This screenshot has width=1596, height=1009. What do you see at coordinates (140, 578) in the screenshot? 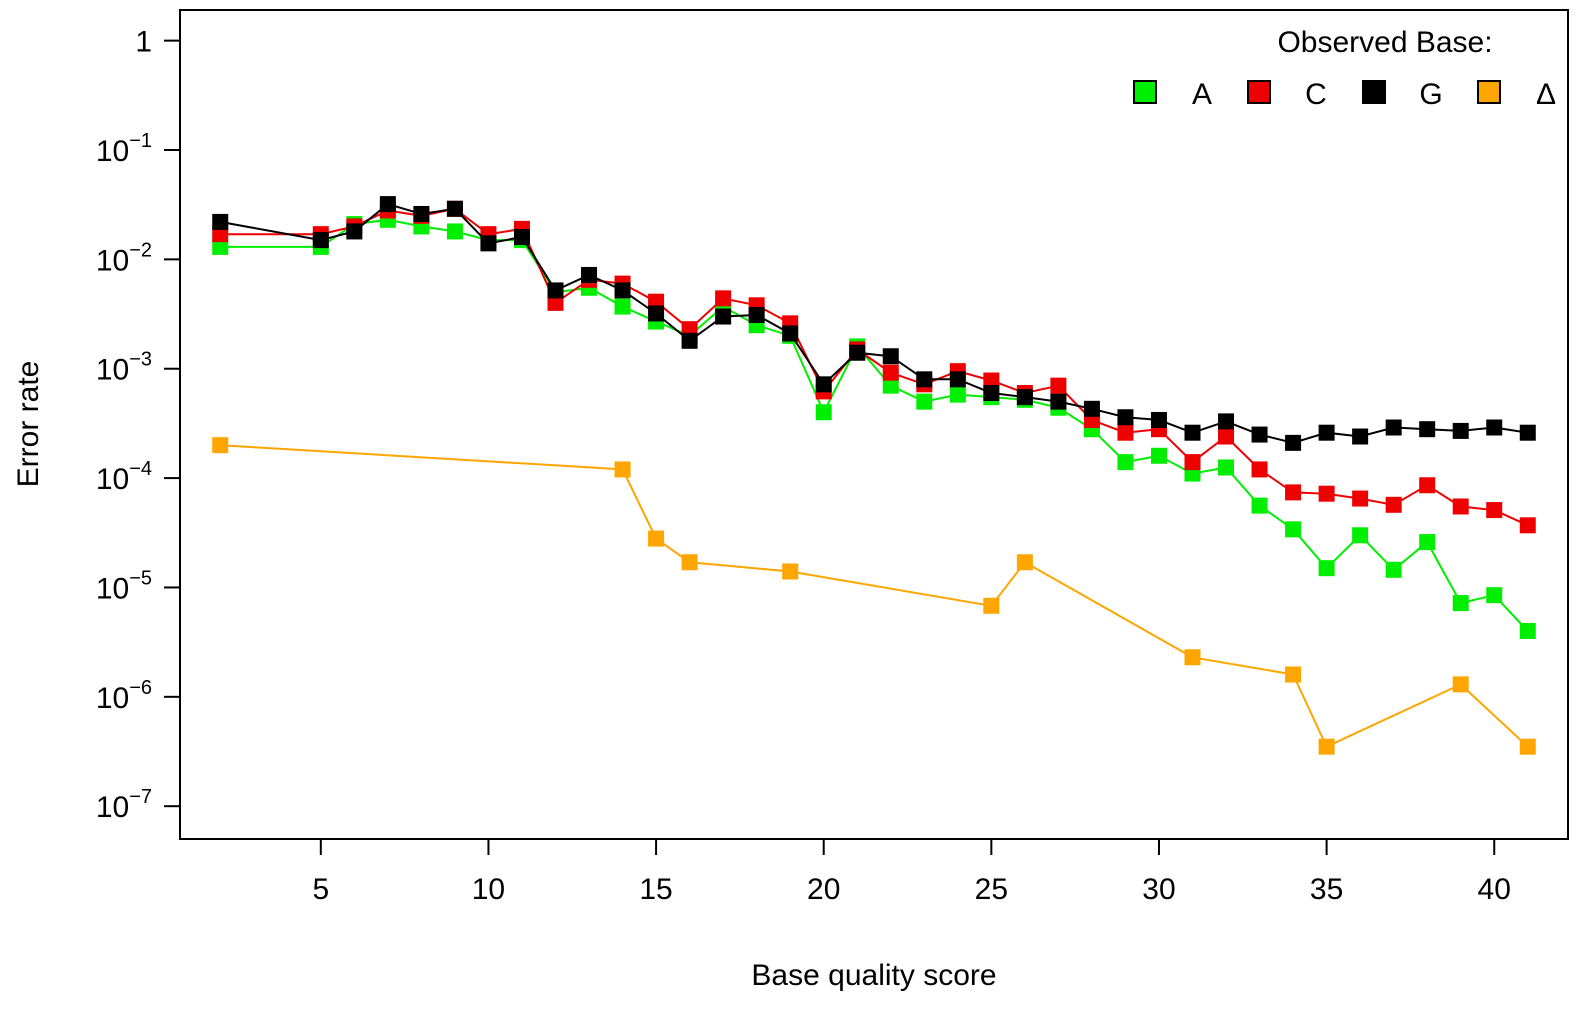
I see `y-tick-exponent: −5` at bounding box center [140, 578].